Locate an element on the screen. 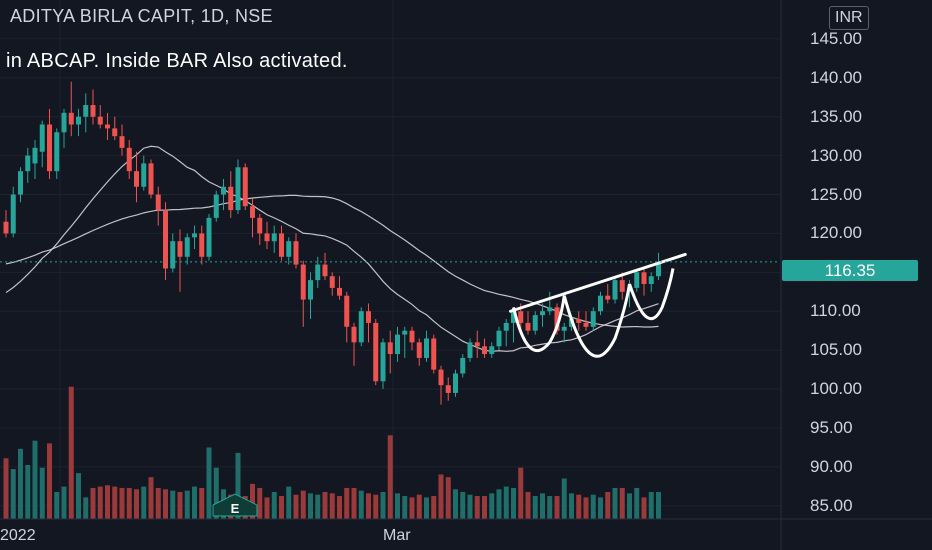 This screenshot has width=932, height=550. time-tick-label: 2022 is located at coordinates (18, 535).